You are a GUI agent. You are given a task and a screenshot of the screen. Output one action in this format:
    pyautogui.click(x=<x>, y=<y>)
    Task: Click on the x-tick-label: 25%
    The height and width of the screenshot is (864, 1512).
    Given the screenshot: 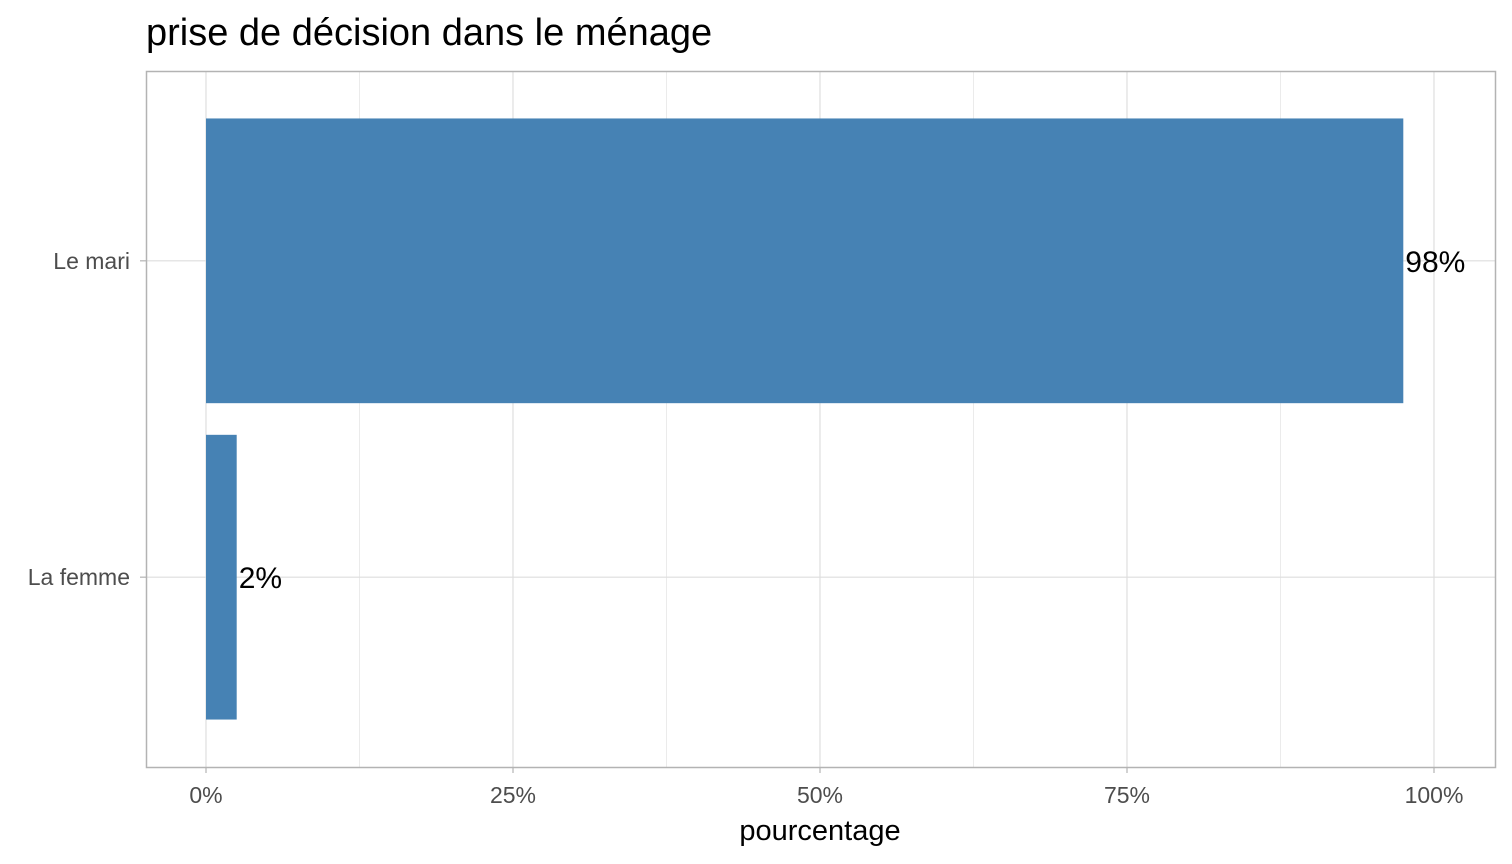 What is the action you would take?
    pyautogui.click(x=513, y=795)
    